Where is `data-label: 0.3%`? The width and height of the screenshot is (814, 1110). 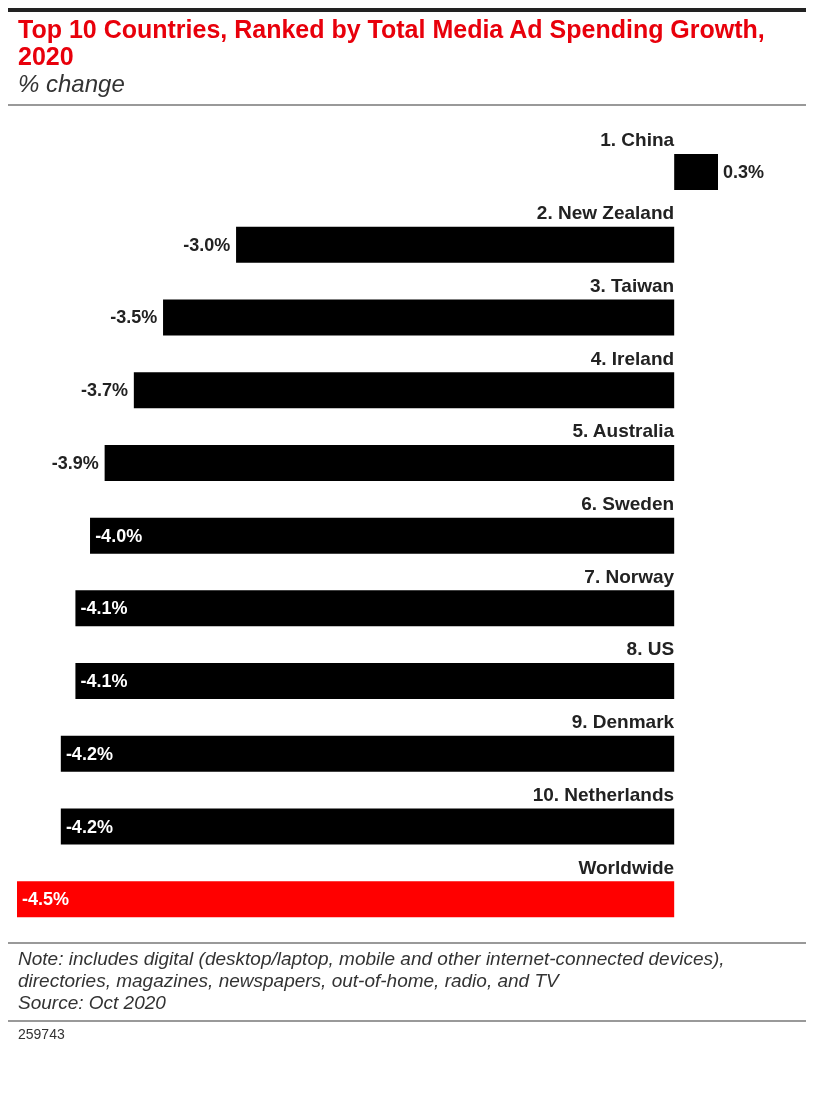
data-label: 0.3% is located at coordinates (744, 172).